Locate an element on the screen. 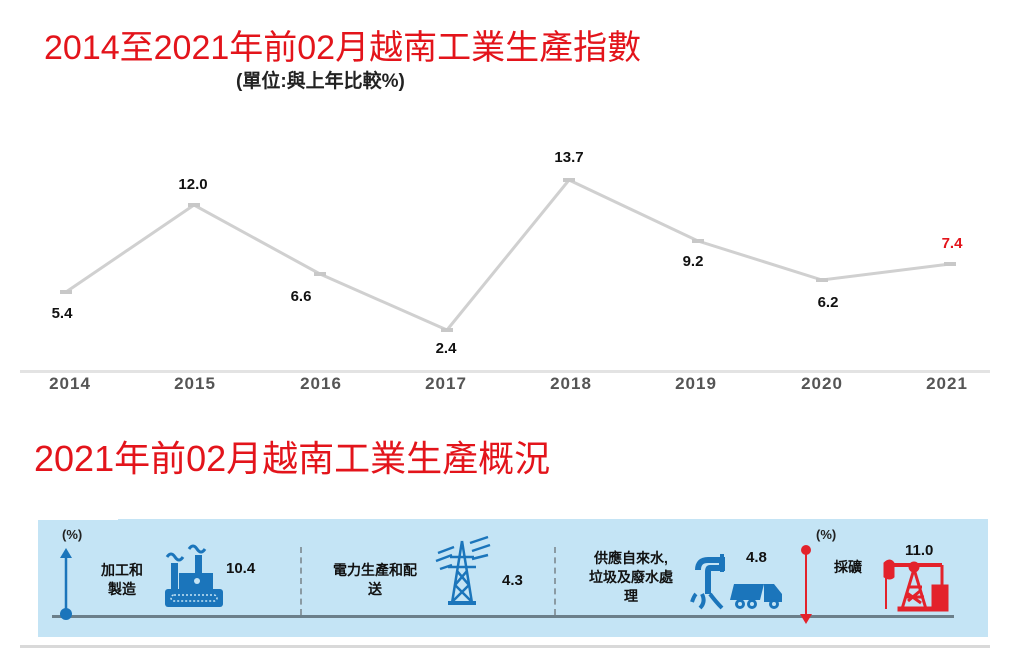 The height and width of the screenshot is (663, 1024). water-tap-truck-icon is located at coordinates (736, 582).